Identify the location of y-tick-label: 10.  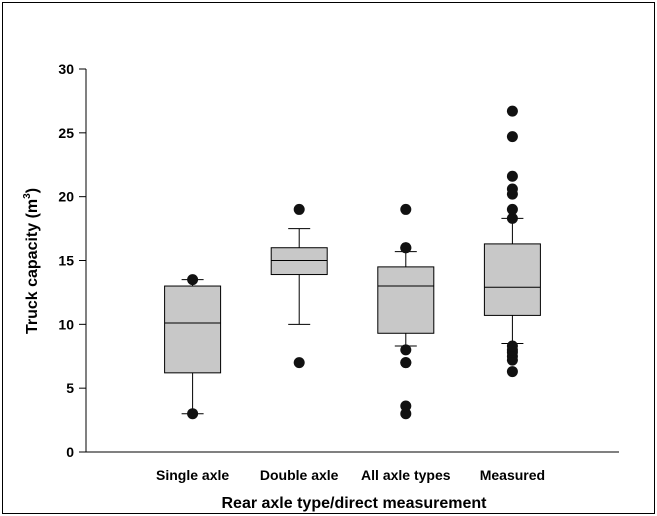
(66, 324).